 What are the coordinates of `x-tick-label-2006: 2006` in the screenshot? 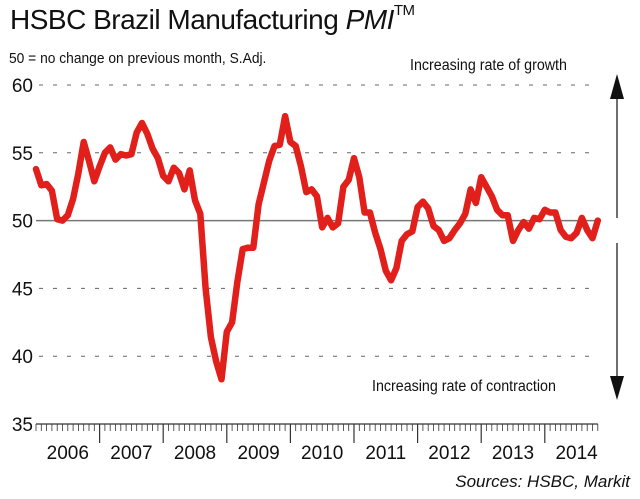 It's located at (68, 453).